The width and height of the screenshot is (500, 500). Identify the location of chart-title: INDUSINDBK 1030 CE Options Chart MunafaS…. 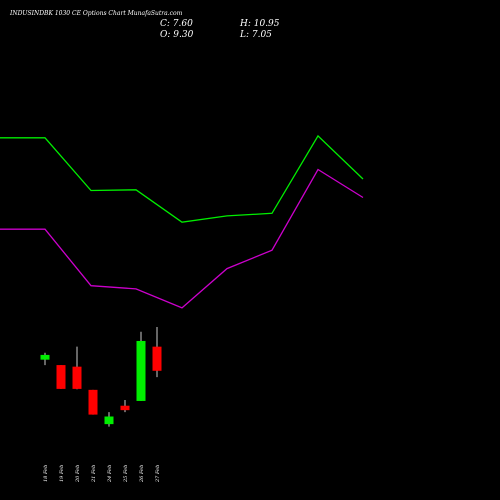
(96, 13).